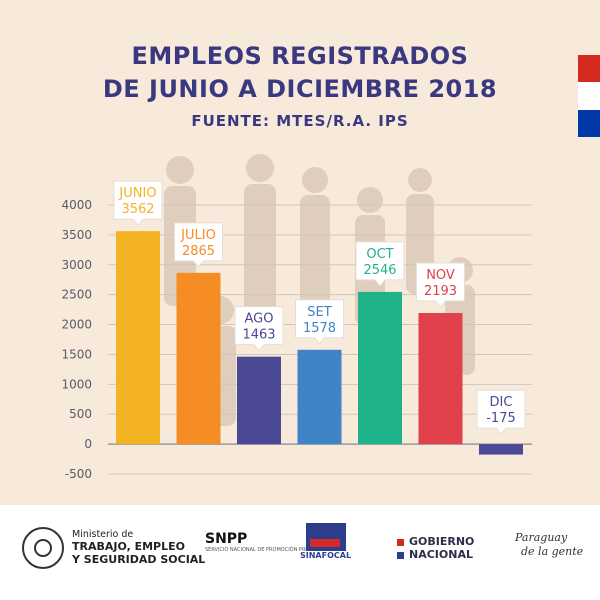 The height and width of the screenshot is (600, 600). What do you see at coordinates (300, 56) in the screenshot?
I see `title-line-1: EMPLEOS REGISTRADOS` at bounding box center [300, 56].